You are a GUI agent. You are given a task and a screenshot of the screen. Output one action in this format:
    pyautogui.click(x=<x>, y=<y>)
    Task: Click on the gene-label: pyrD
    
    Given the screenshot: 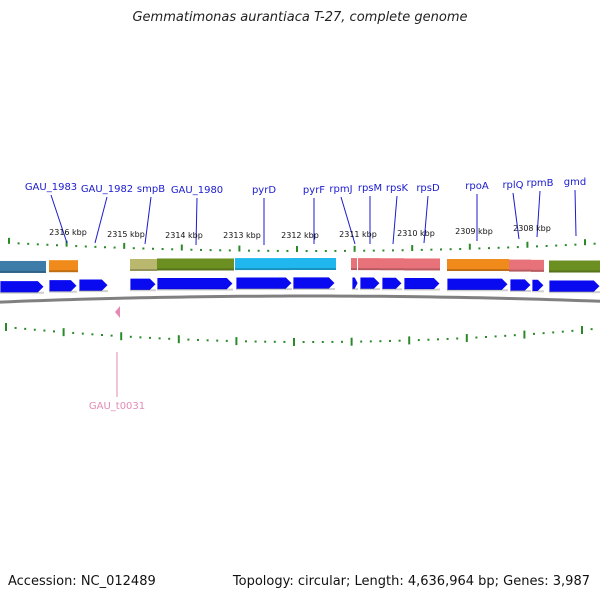 What is the action you would take?
    pyautogui.click(x=264, y=190)
    